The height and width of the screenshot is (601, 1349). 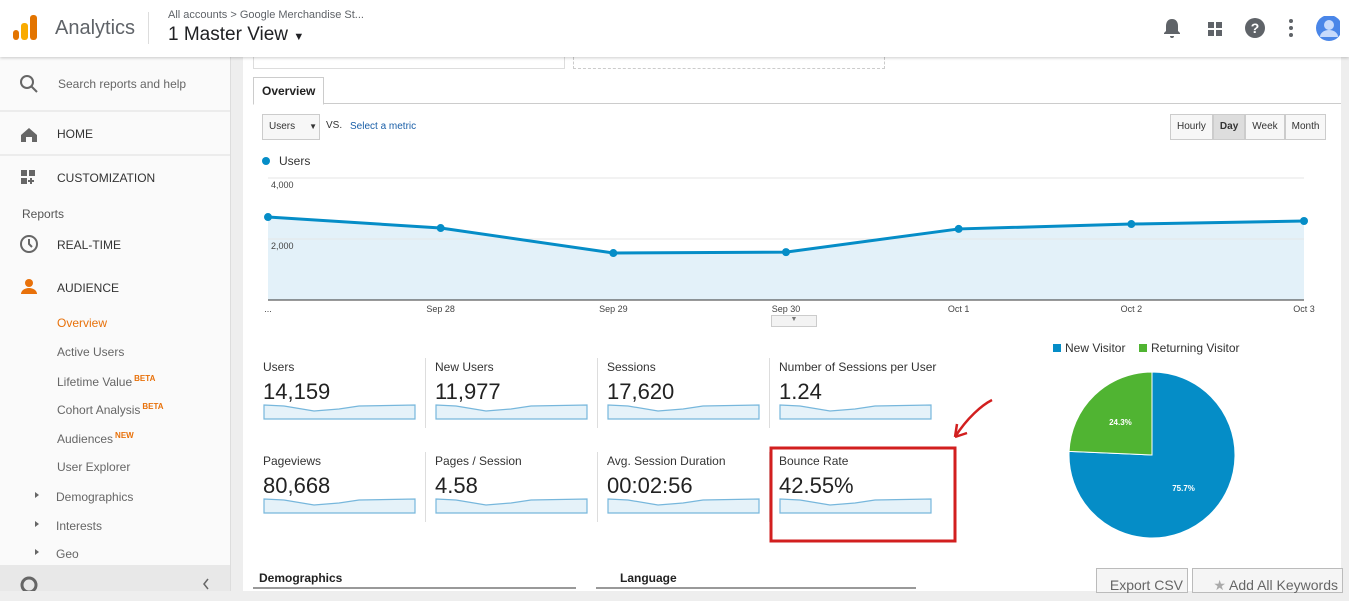 I want to click on scorecard-label: Avg. Session Duration, so click(x=666, y=461).